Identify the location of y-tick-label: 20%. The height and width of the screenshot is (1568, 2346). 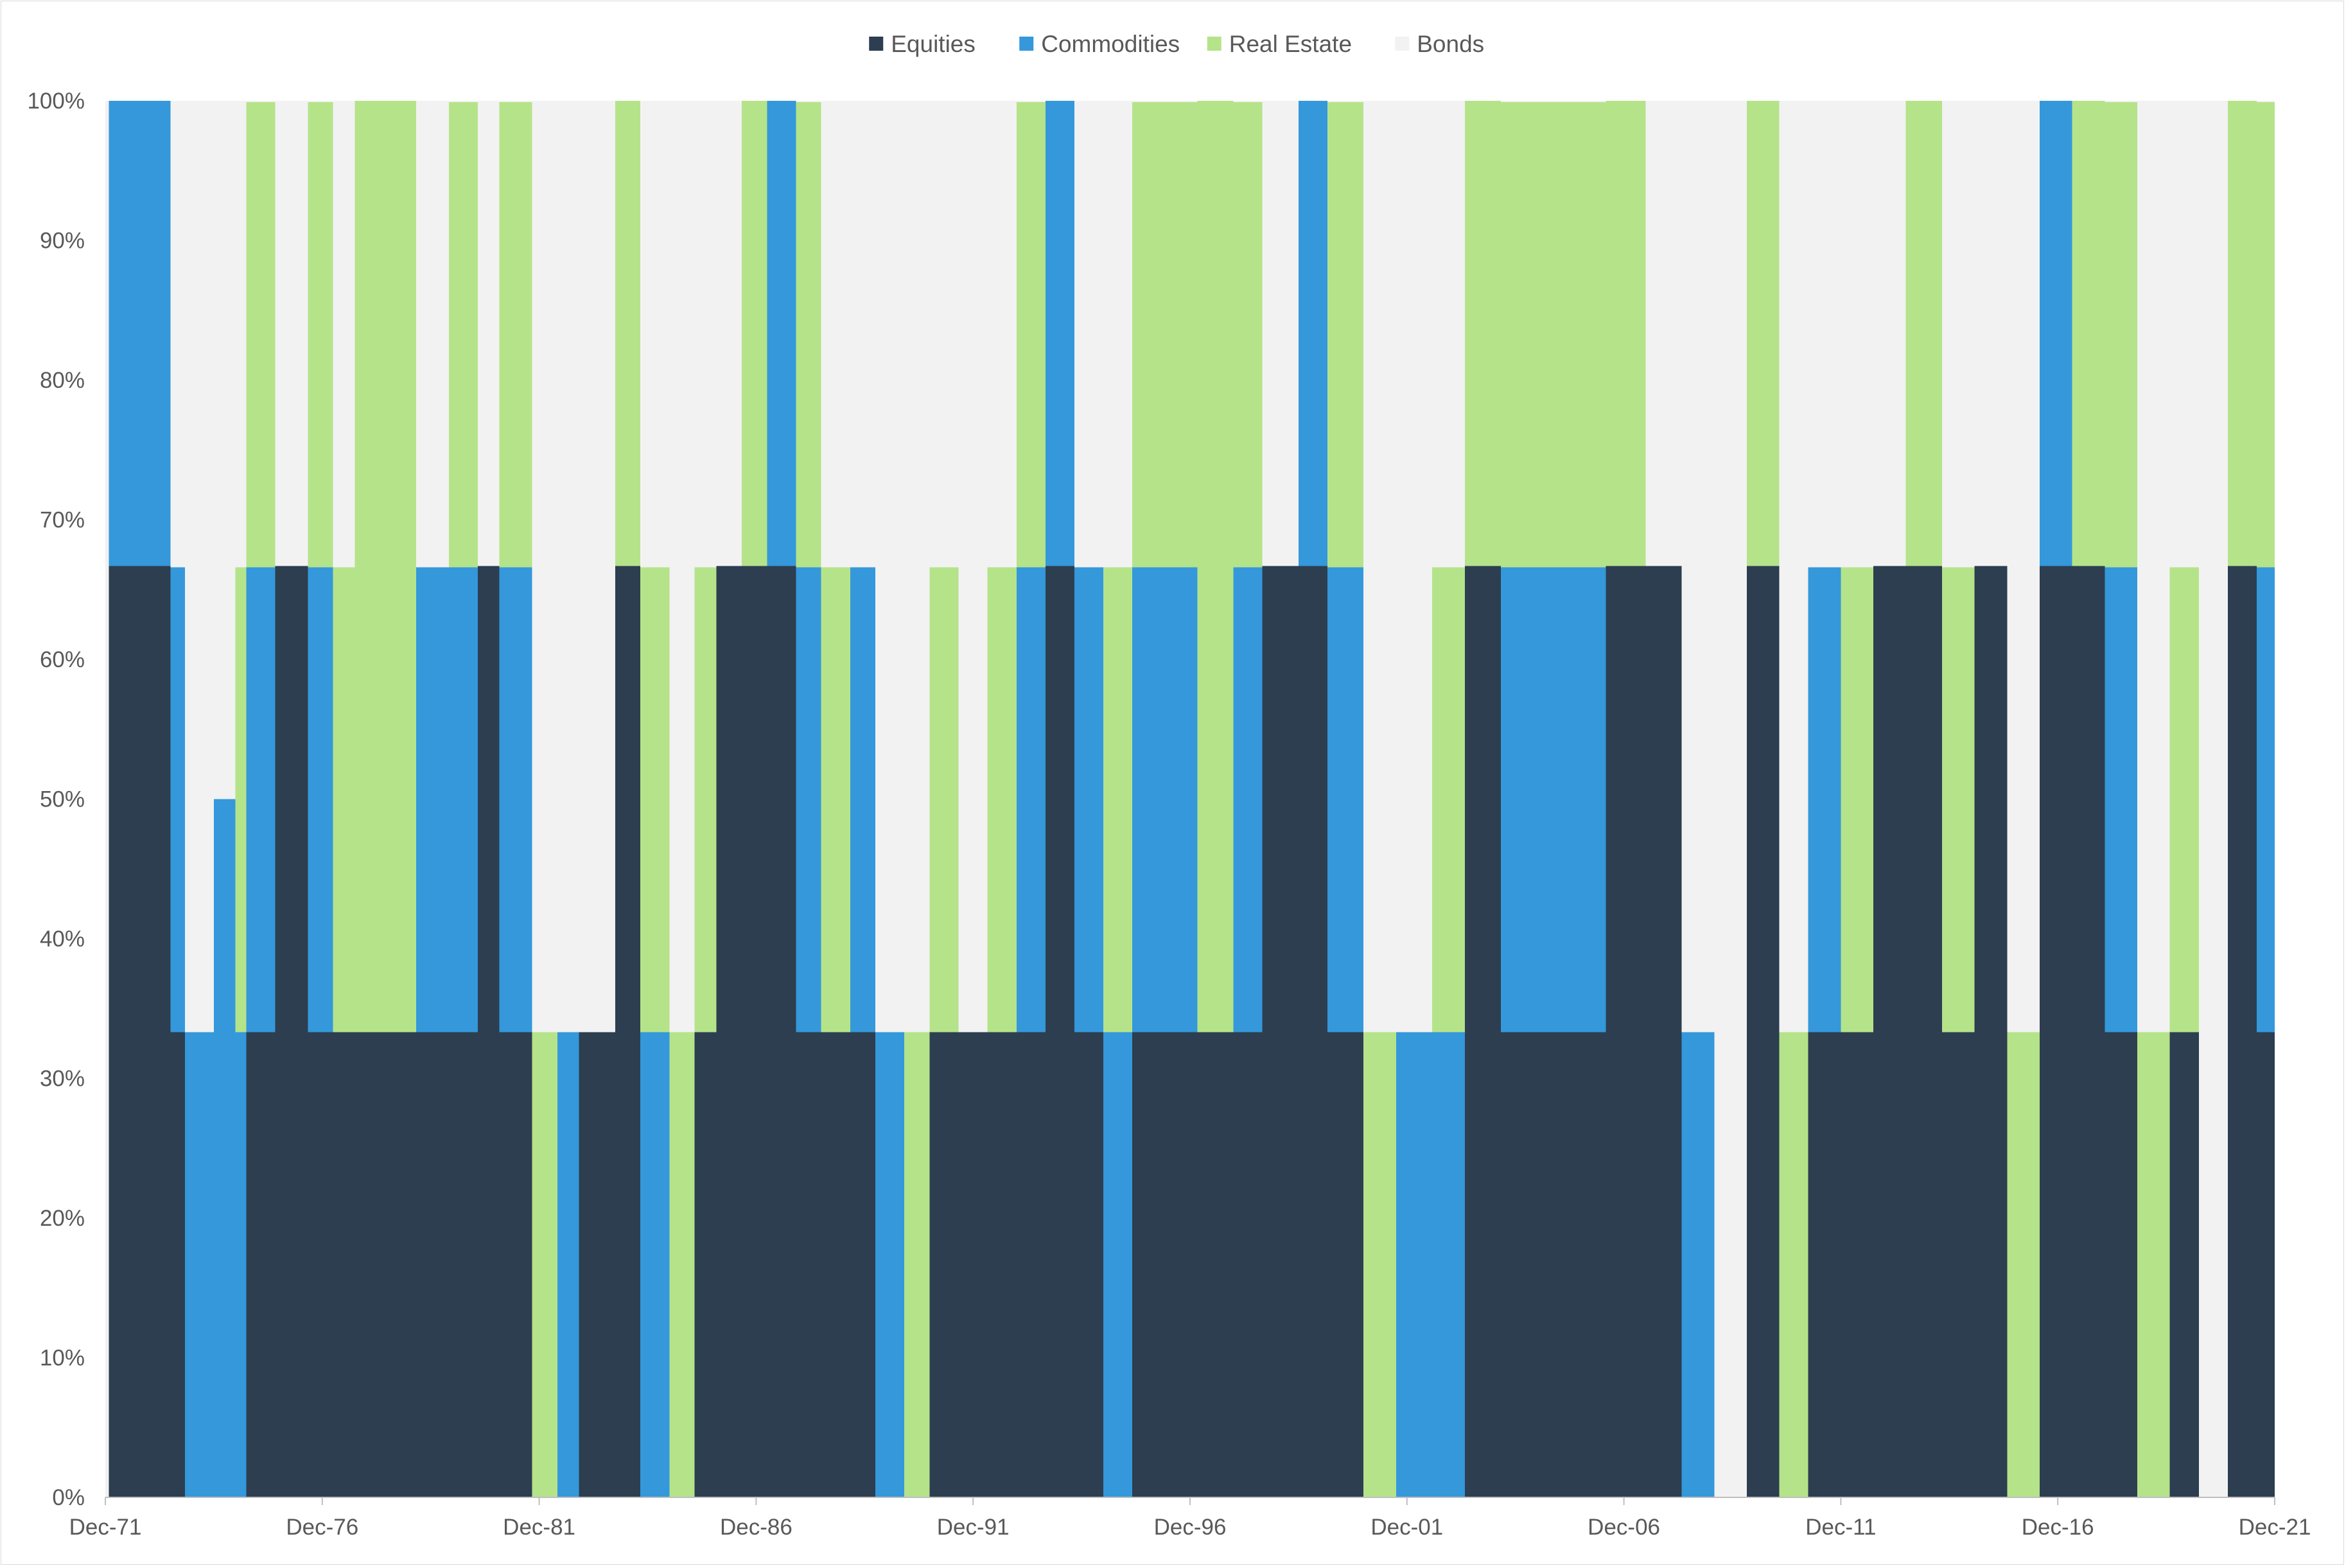
(63, 1218).